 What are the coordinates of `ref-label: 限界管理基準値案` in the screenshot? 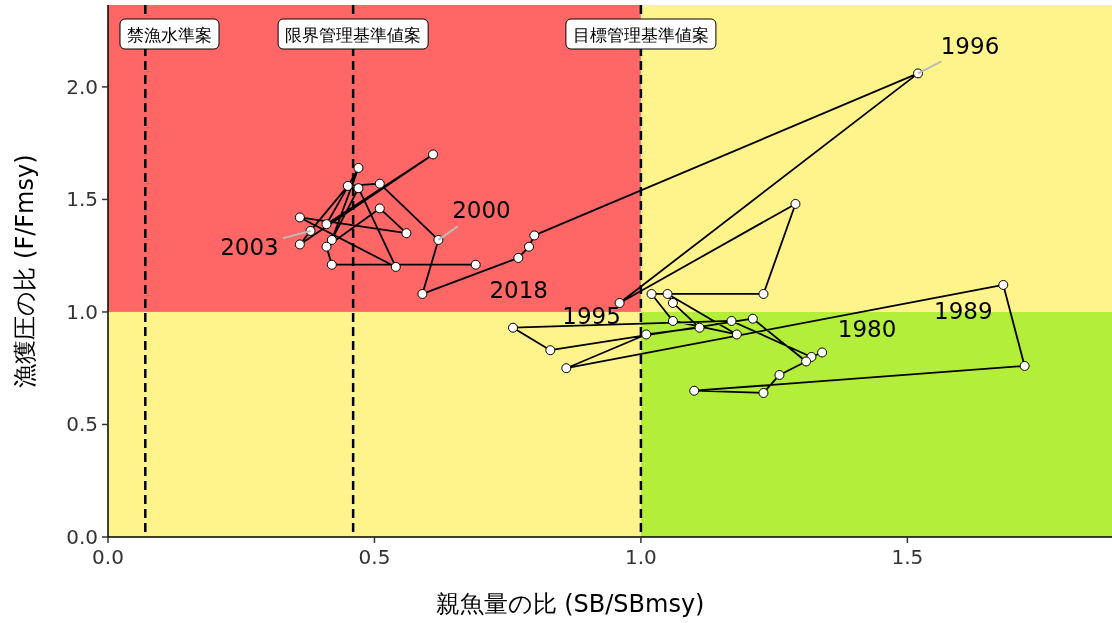 It's located at (353, 34).